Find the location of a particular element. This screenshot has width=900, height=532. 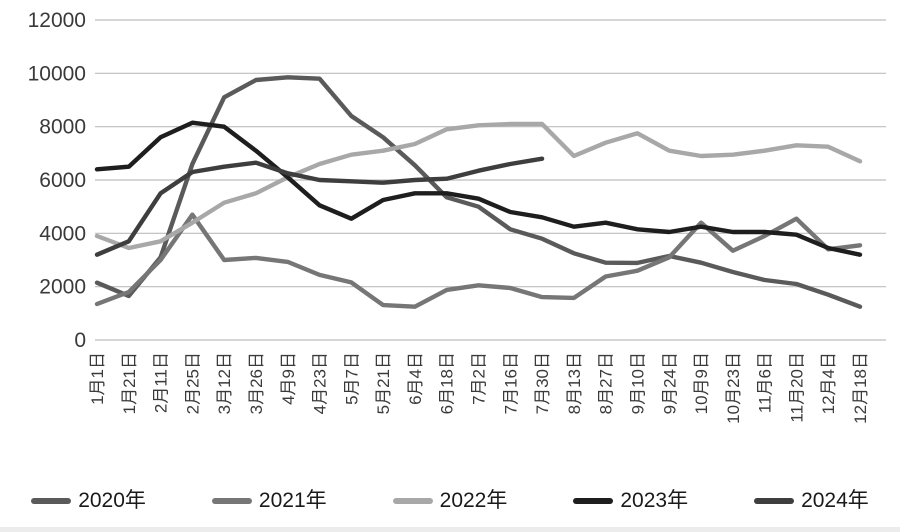

legend-label: 2022年 is located at coordinates (473, 500).